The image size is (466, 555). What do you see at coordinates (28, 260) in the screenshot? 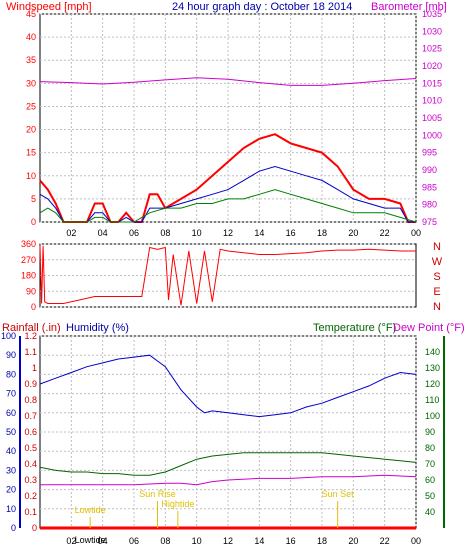
I see `y-tick-label: 270` at bounding box center [28, 260].